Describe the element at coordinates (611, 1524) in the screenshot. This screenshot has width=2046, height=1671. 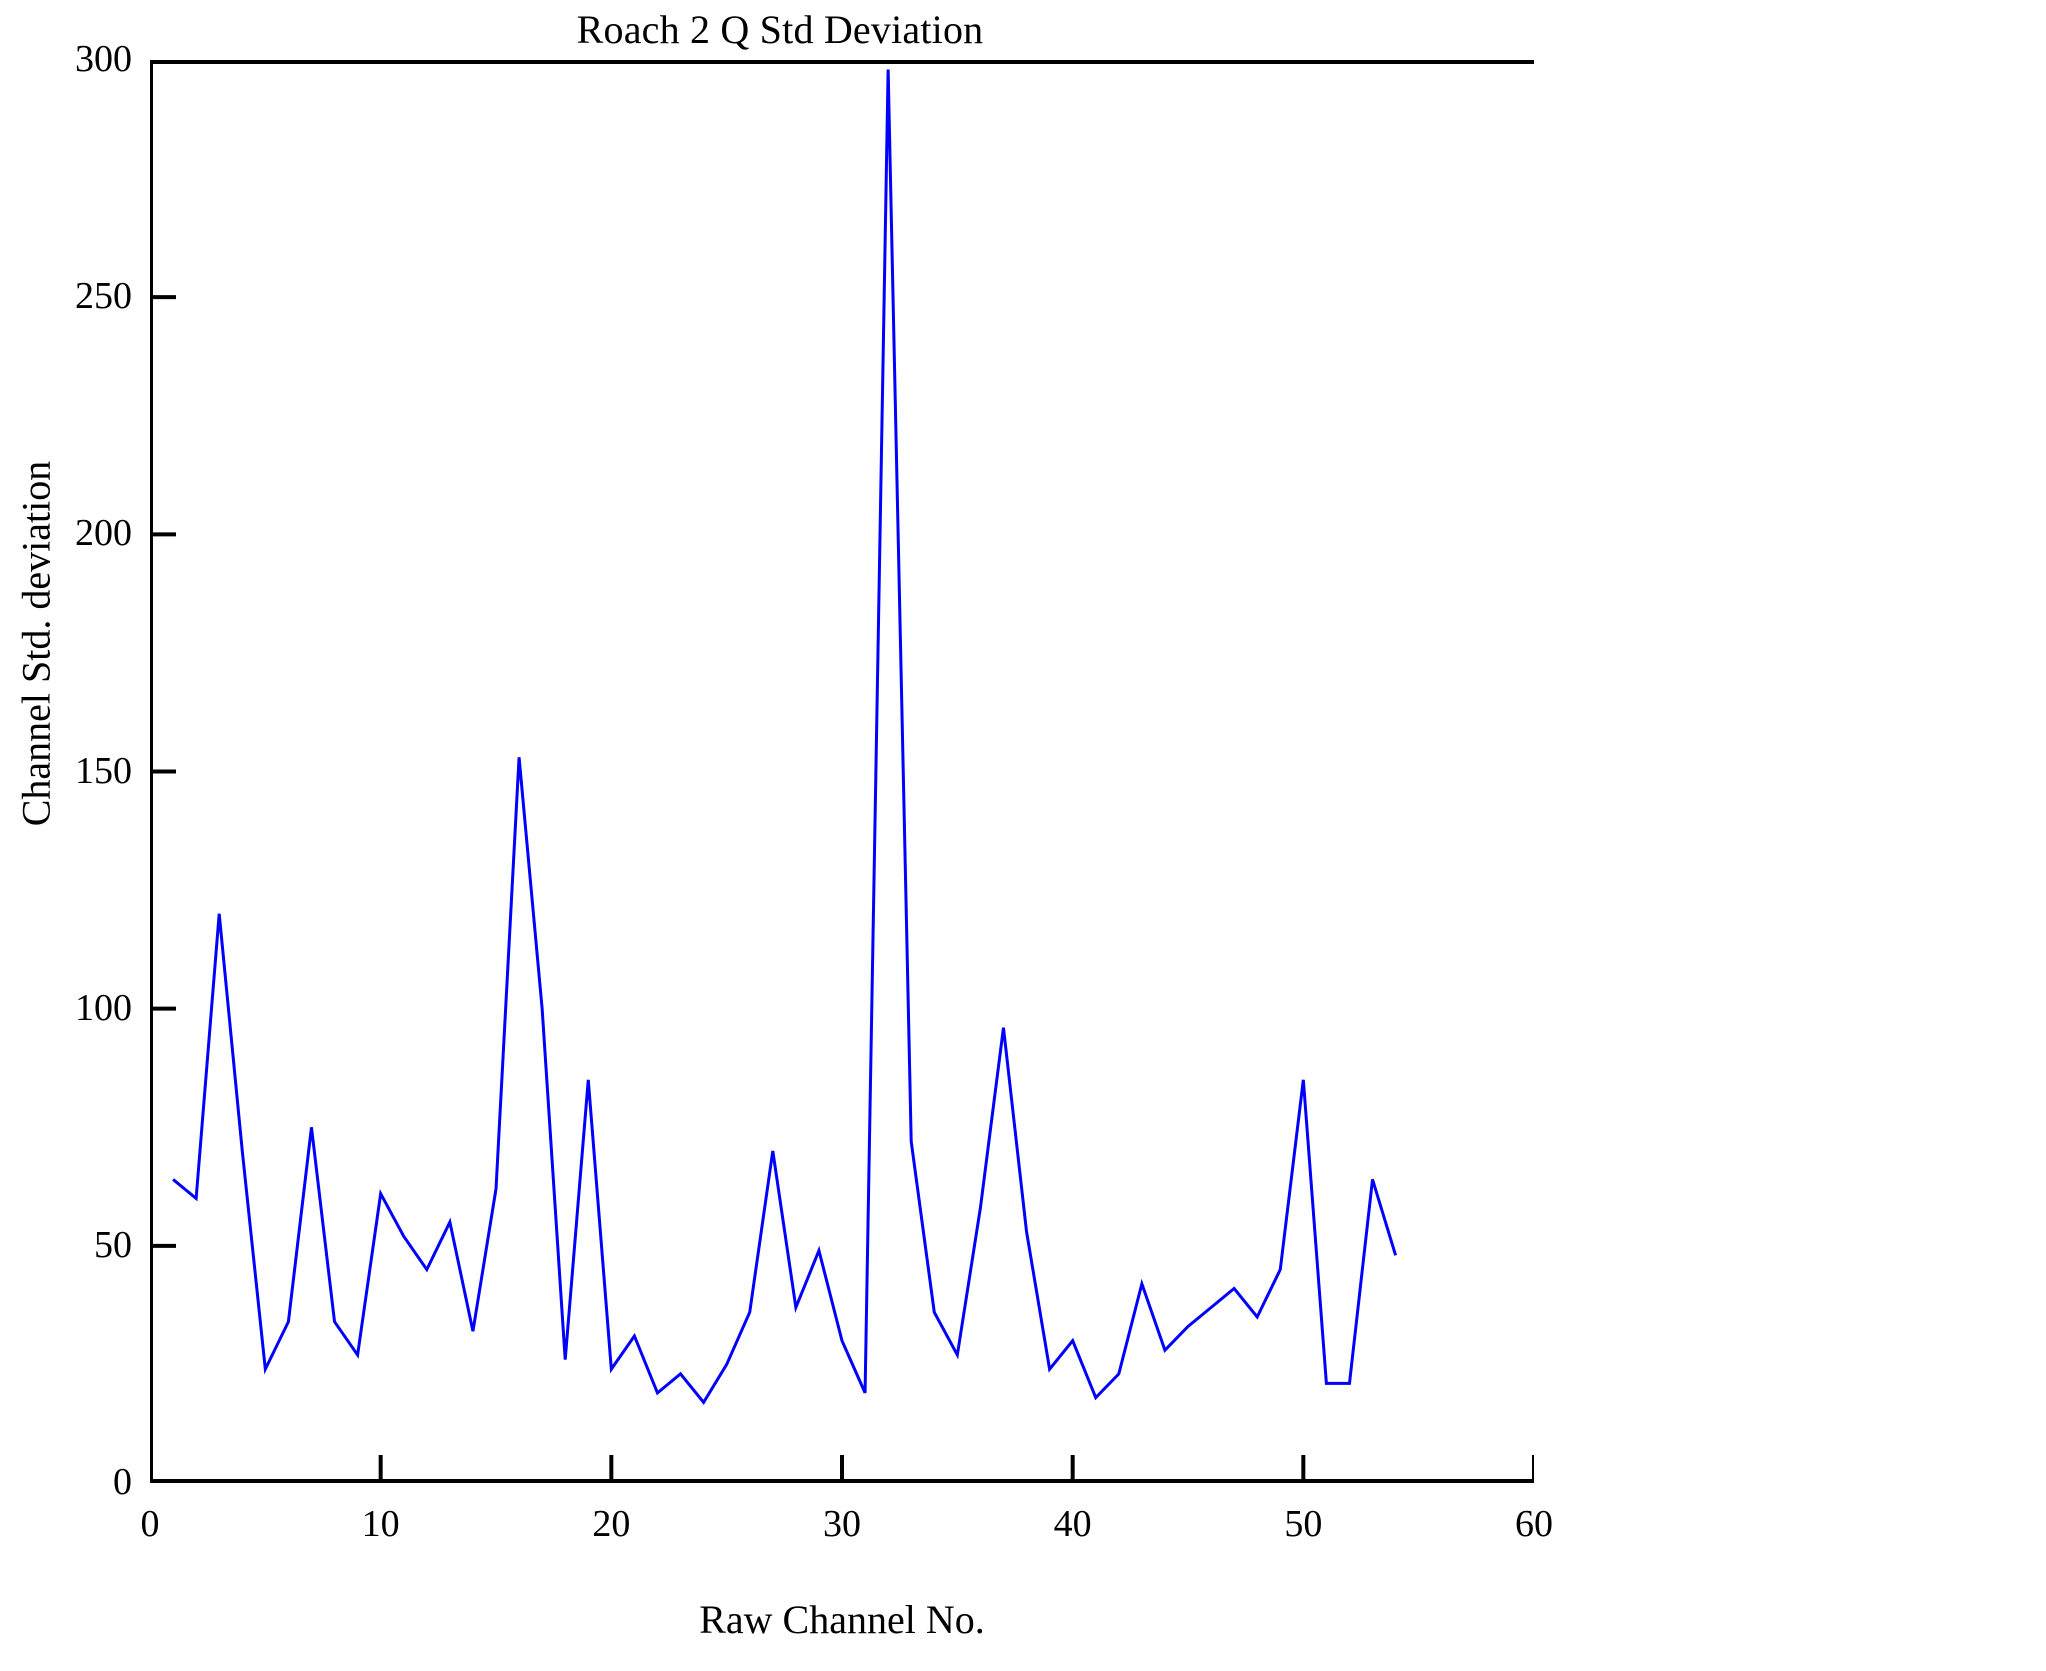
I see `x-tick-label: 20` at that location.